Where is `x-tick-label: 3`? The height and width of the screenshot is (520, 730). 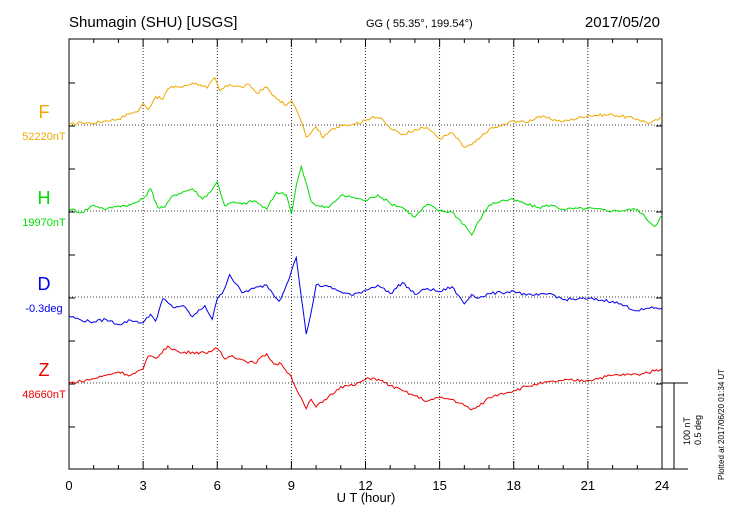
x-tick-label: 3 is located at coordinates (143, 485).